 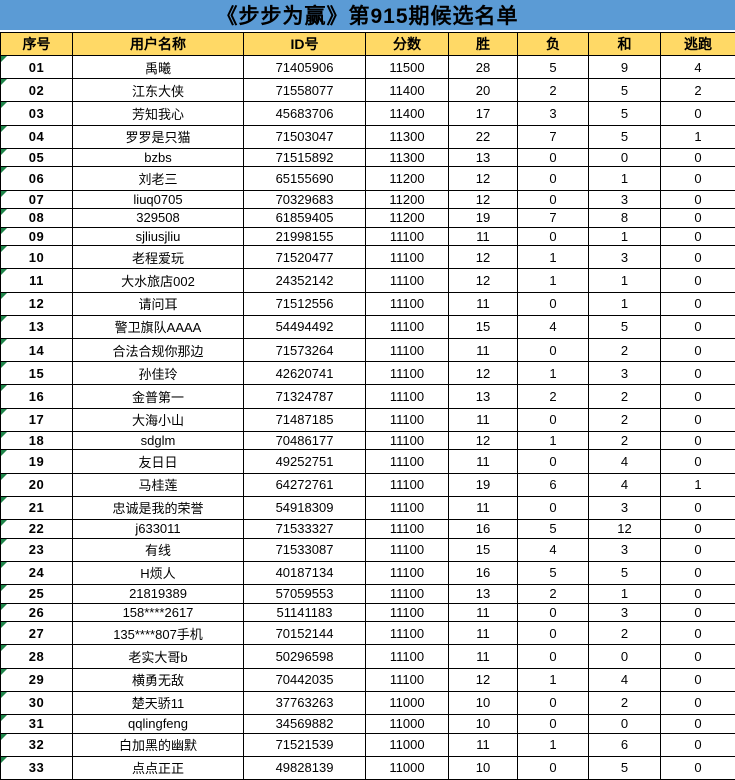 I want to click on column-header-escapes: 逃跑, so click(x=697, y=44).